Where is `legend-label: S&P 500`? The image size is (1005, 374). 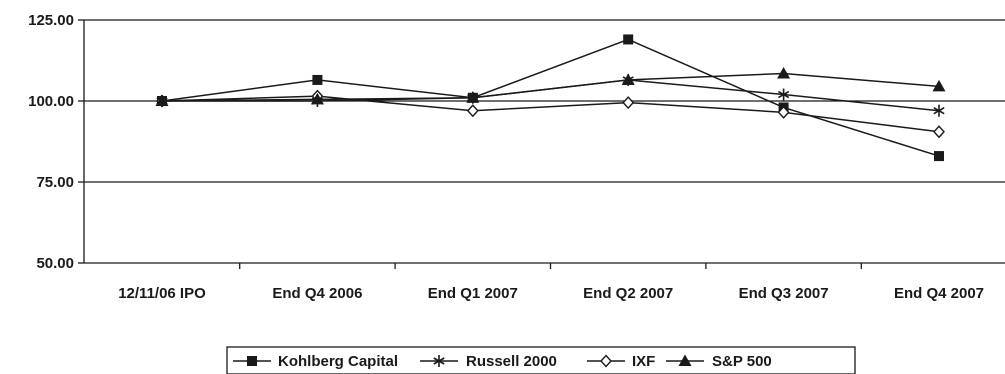
legend-label: S&P 500 is located at coordinates (742, 361).